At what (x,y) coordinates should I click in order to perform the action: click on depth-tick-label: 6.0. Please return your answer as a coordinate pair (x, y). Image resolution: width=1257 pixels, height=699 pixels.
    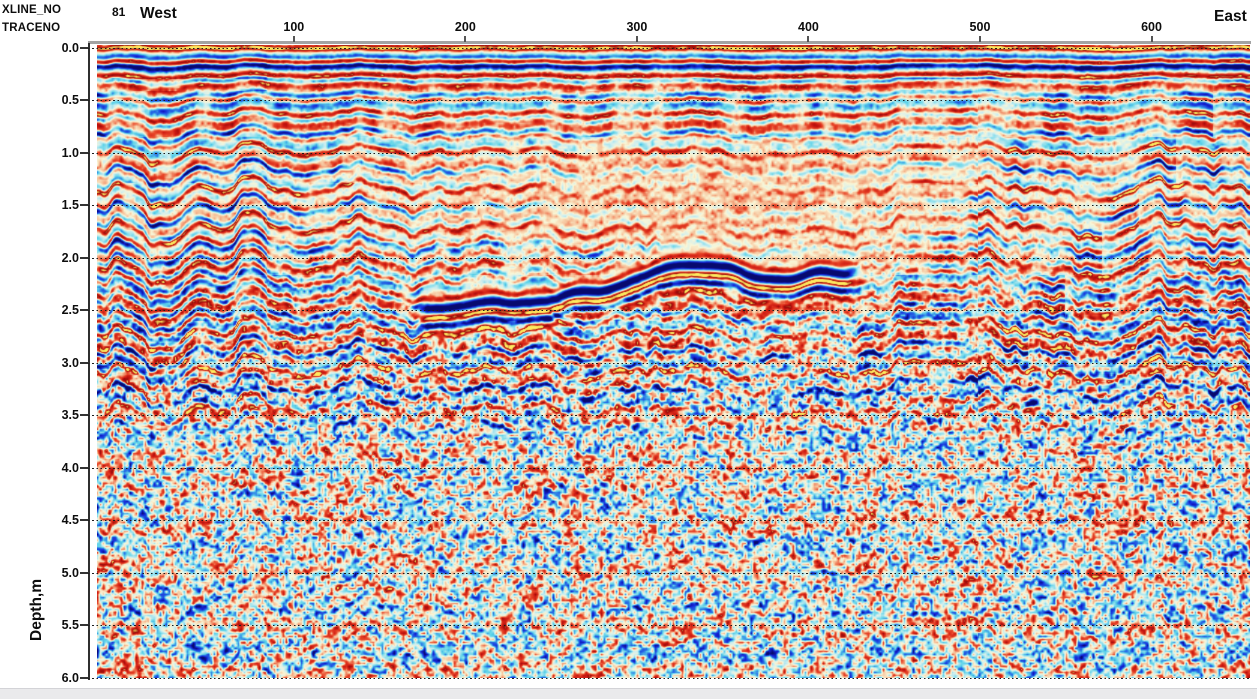
    Looking at the image, I should click on (70, 678).